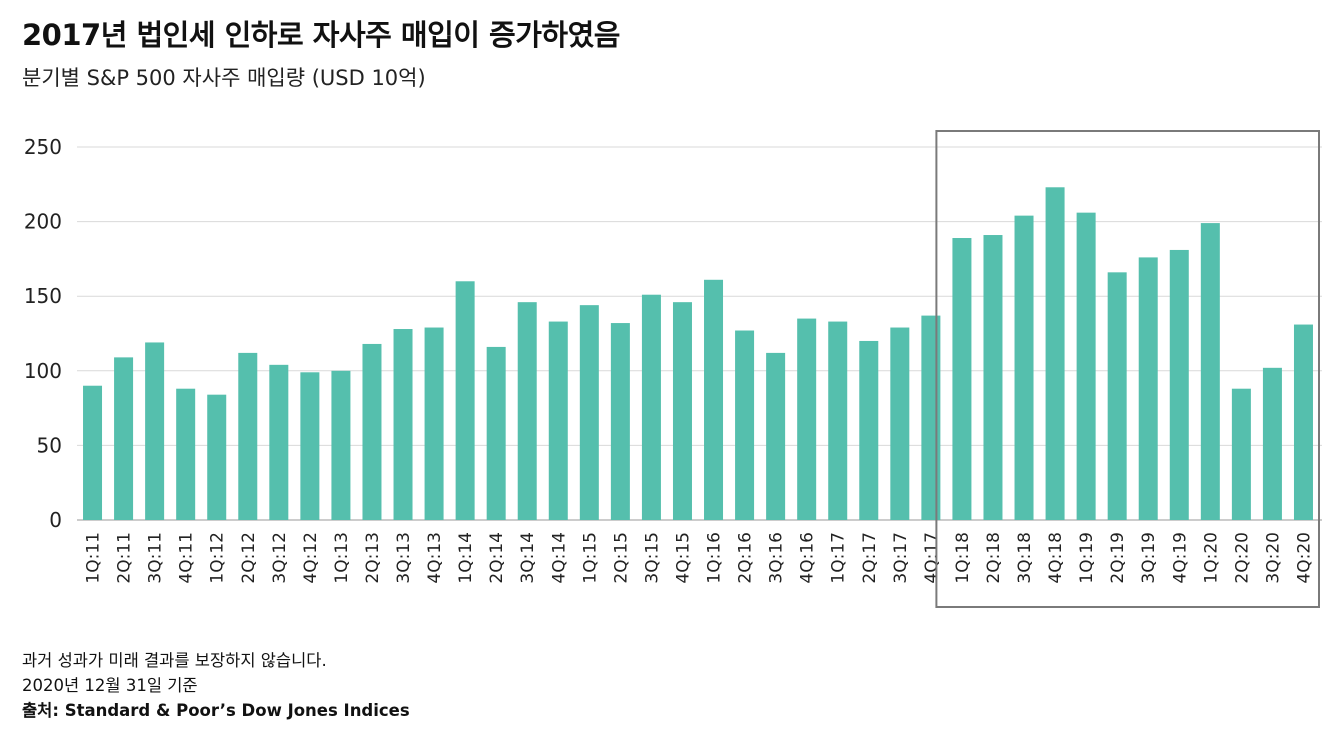 The height and width of the screenshot is (745, 1338). Describe the element at coordinates (466, 558) in the screenshot. I see `x-tick-label: 1Q:14` at that location.